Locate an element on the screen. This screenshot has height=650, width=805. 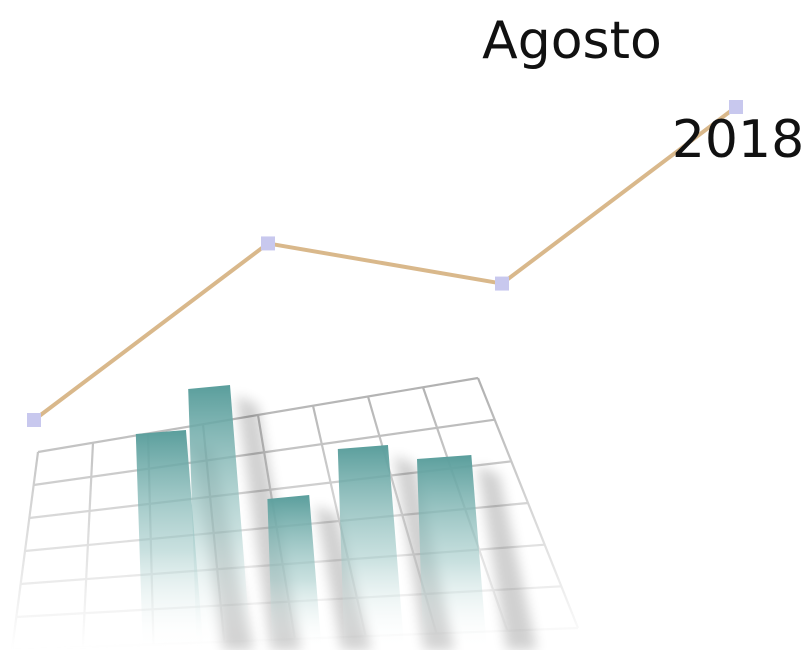
bar-shadow is located at coordinates (507, 557).